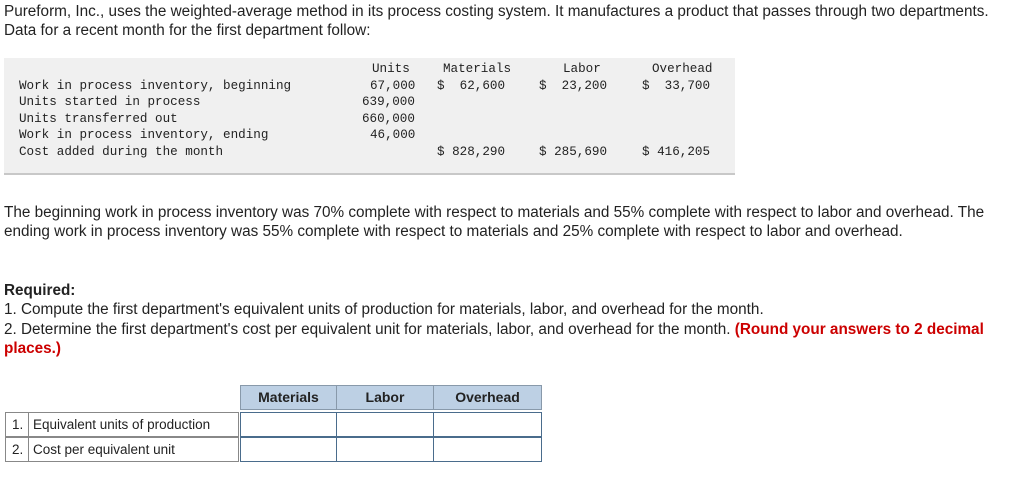 This screenshot has height=494, width=1024. What do you see at coordinates (393, 86) in the screenshot?
I see `units-wip-beginning: 67,000` at bounding box center [393, 86].